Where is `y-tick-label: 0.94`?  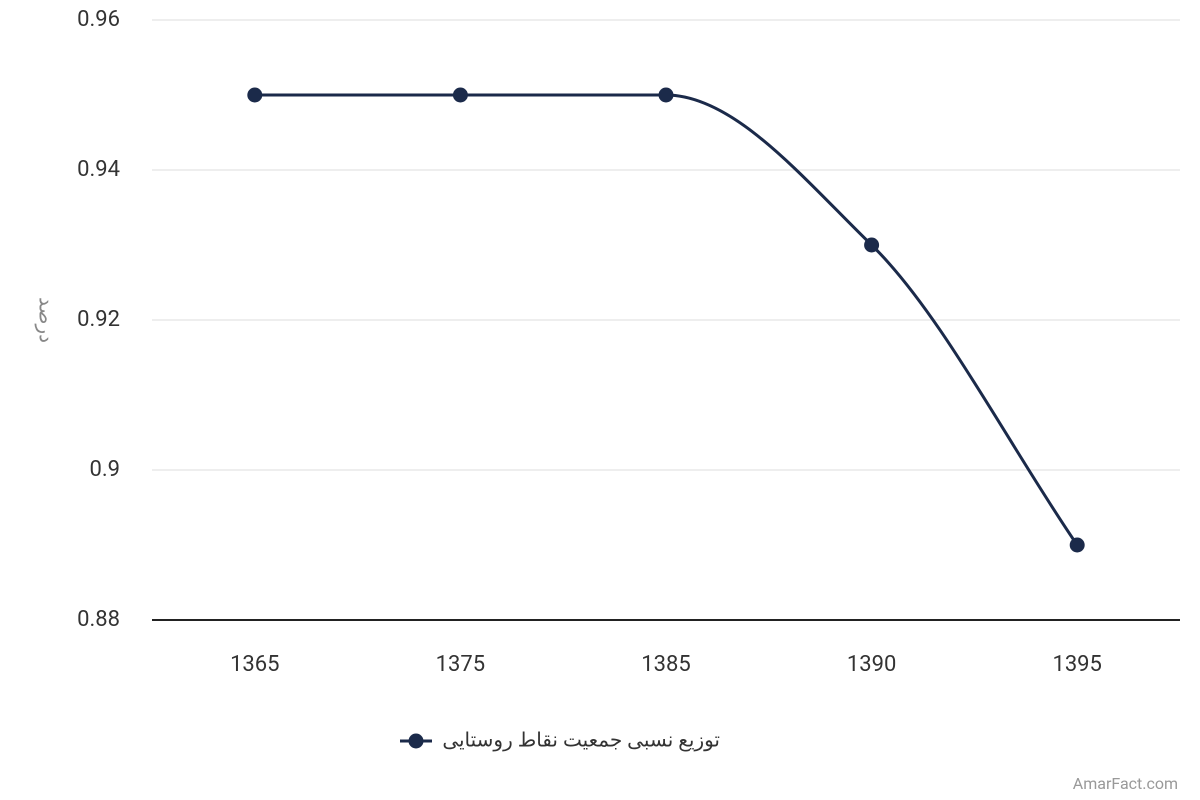 y-tick-label: 0.94 is located at coordinates (98, 169).